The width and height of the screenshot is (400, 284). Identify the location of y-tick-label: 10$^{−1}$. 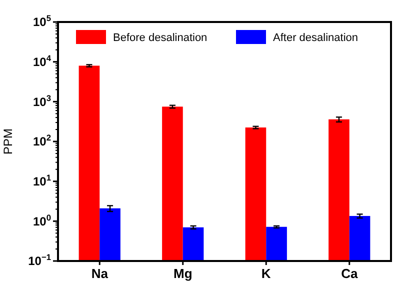
(40, 260).